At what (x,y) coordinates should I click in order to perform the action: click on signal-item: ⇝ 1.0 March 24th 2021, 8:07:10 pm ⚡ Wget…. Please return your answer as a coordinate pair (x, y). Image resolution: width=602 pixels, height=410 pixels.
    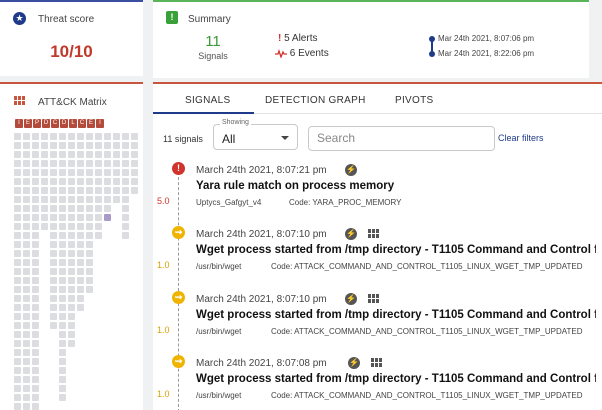
    Looking at the image, I should click on (377, 322).